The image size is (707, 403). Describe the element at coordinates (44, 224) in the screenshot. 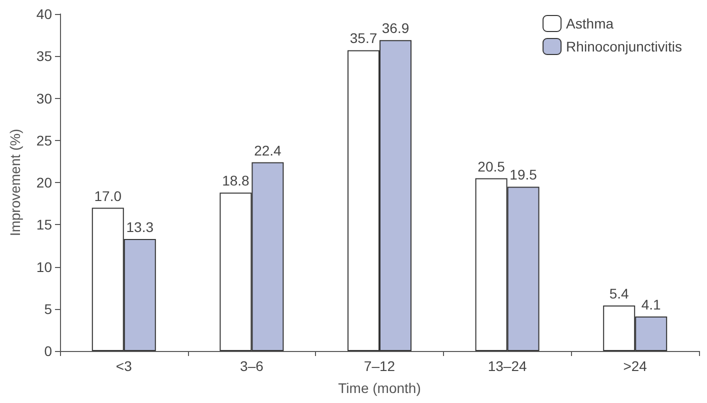

I see `y-tick-label: 15` at that location.